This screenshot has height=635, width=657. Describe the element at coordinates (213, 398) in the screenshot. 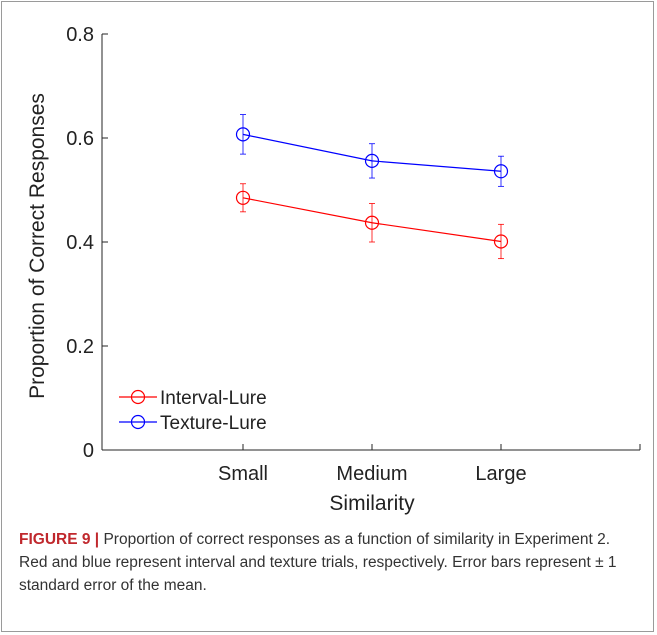

I see `legend-label: Interval-Lure` at that location.